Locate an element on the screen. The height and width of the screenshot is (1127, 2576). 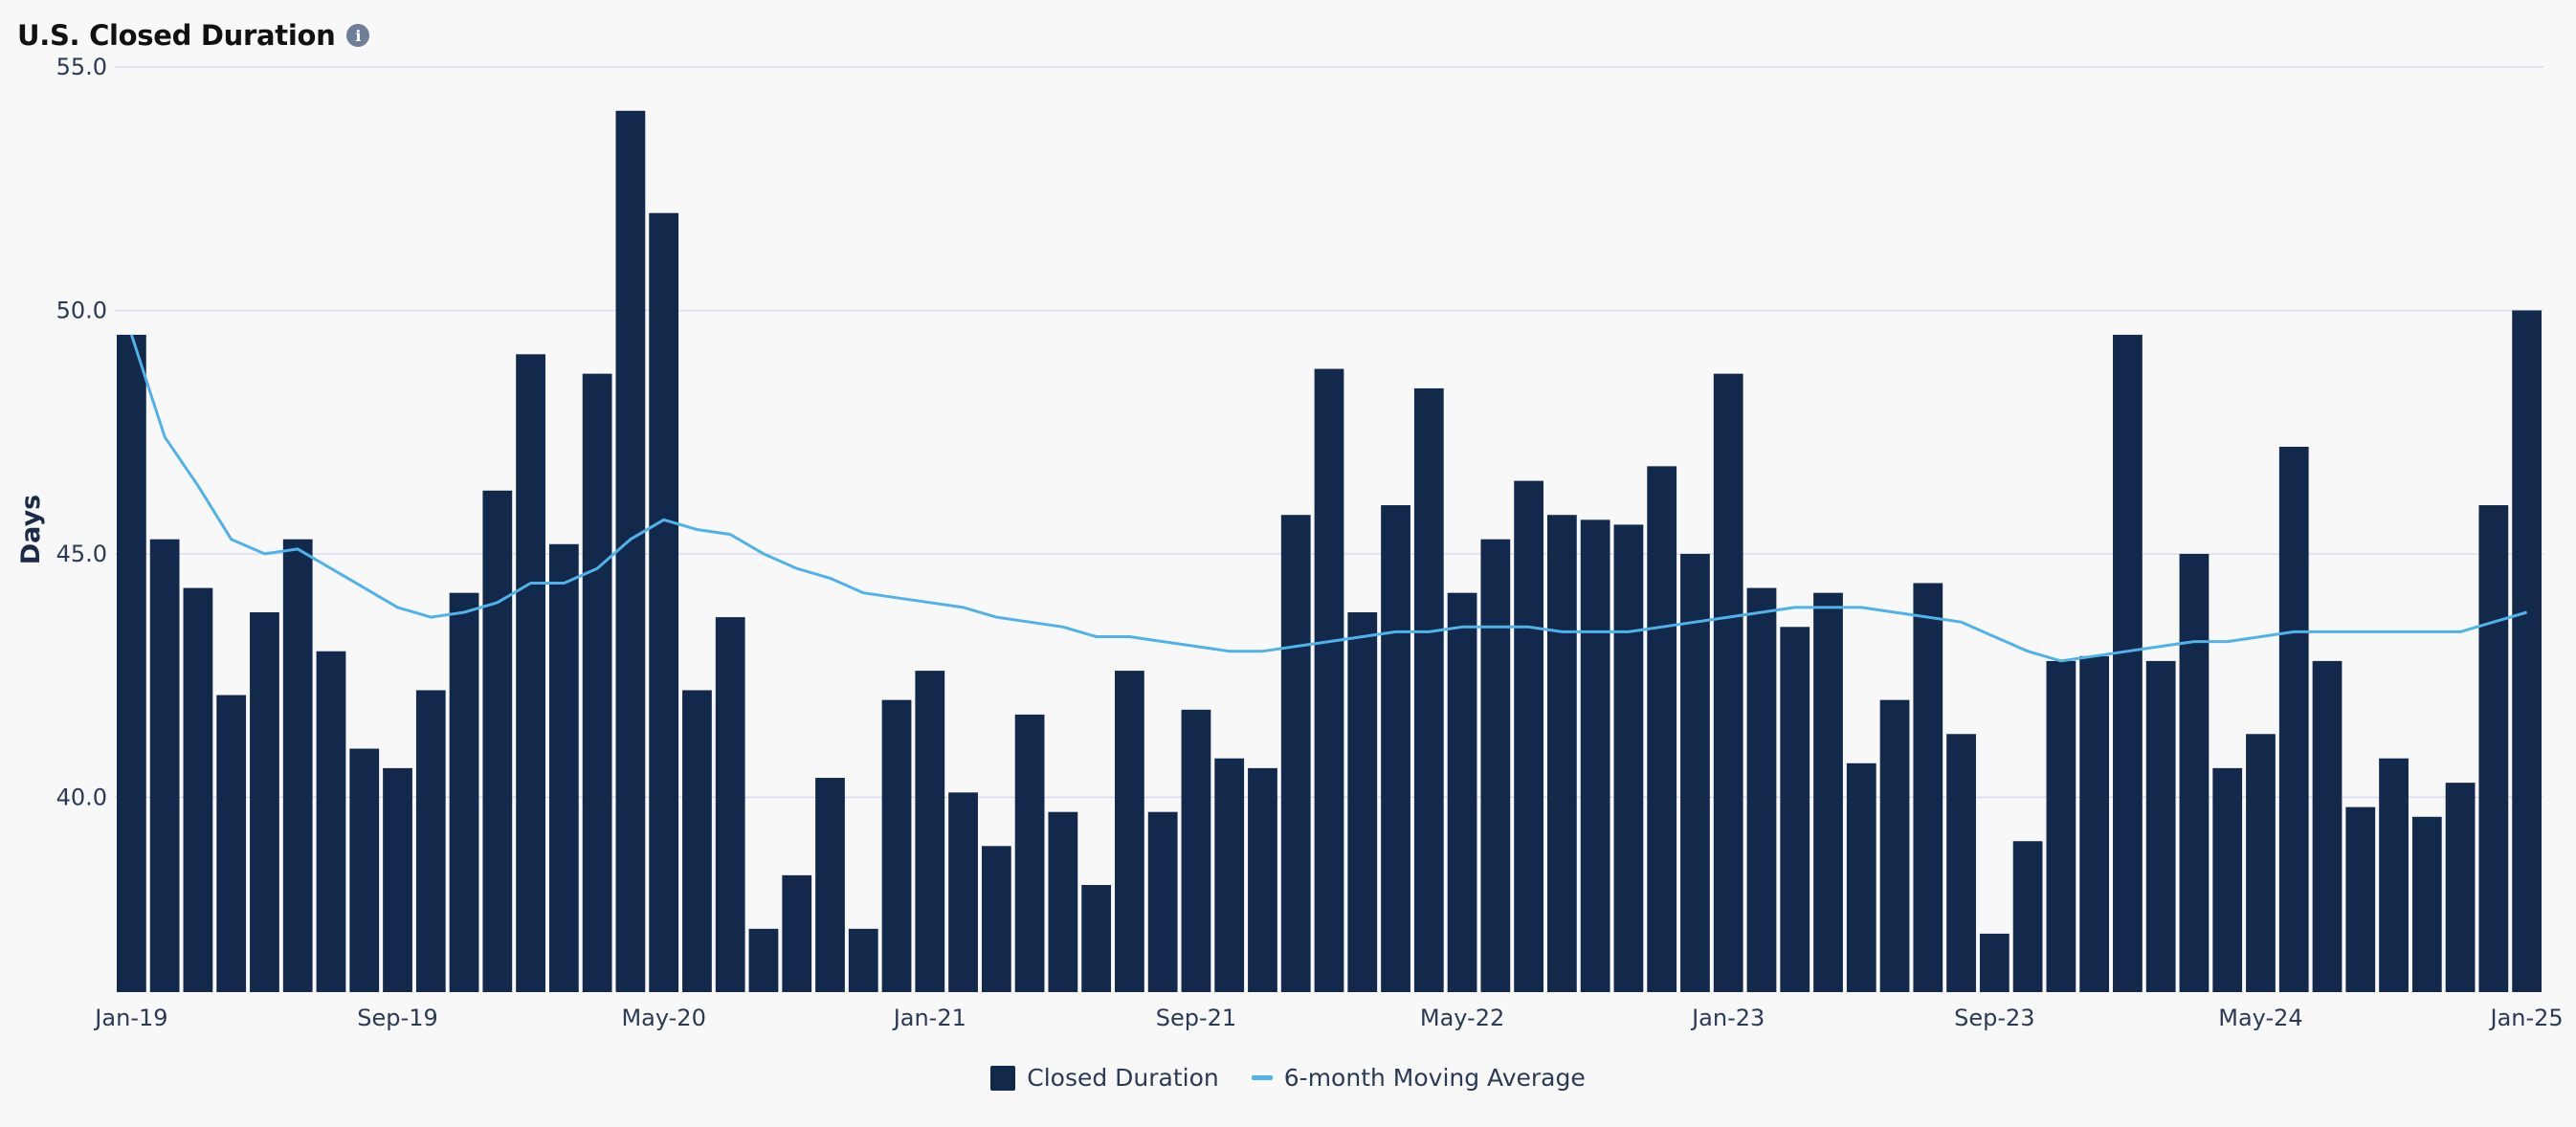
x-tick-label: Sep-21 is located at coordinates (1196, 1018).